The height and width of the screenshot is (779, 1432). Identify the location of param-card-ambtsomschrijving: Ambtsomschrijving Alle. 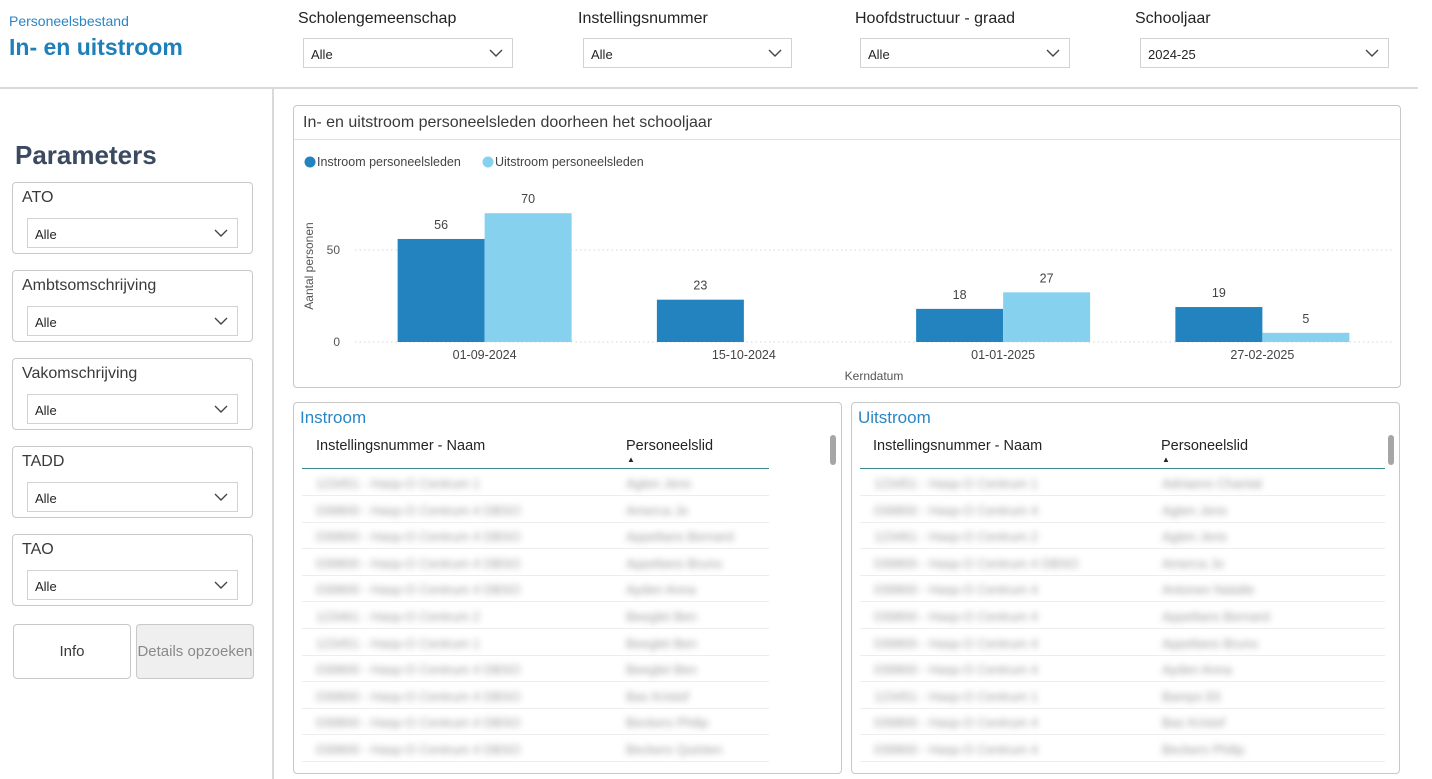
(132, 306).